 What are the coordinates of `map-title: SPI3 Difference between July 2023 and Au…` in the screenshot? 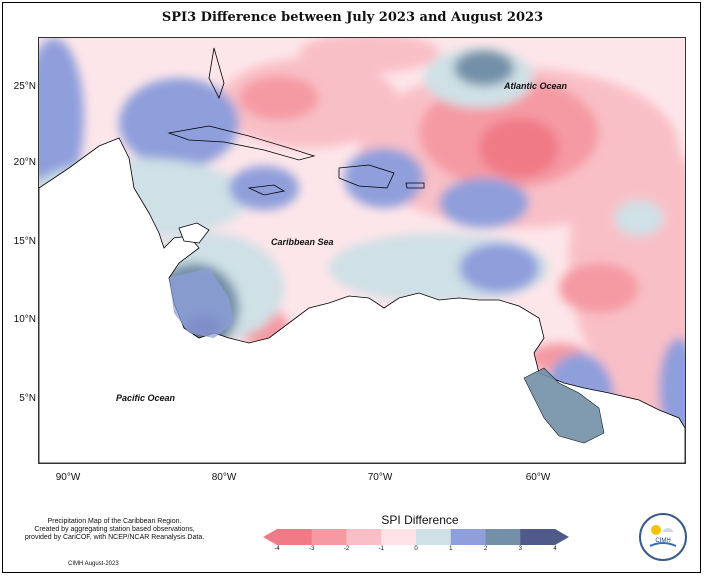 It's located at (352, 17).